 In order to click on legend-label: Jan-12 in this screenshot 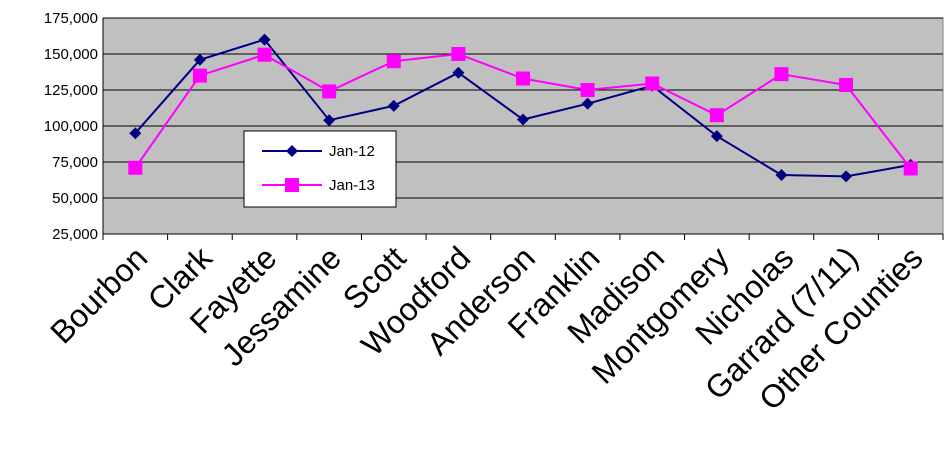, I will do `click(352, 151)`.